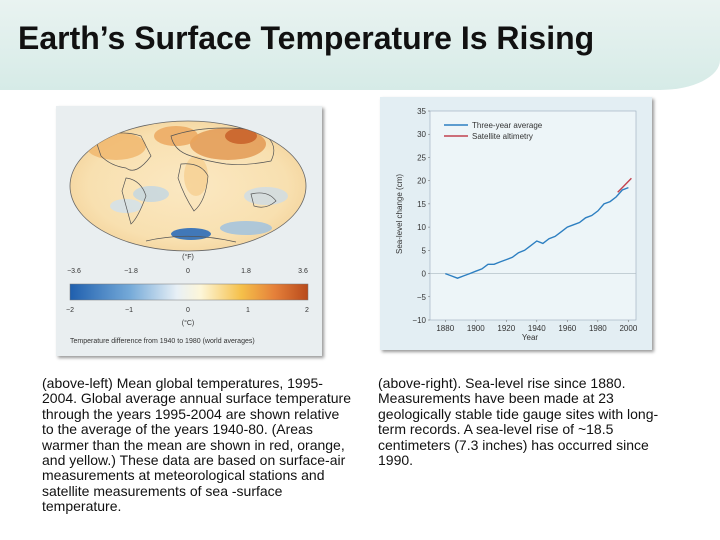  Describe the element at coordinates (303, 271) in the screenshot. I see `f-tick: 3.6` at that location.